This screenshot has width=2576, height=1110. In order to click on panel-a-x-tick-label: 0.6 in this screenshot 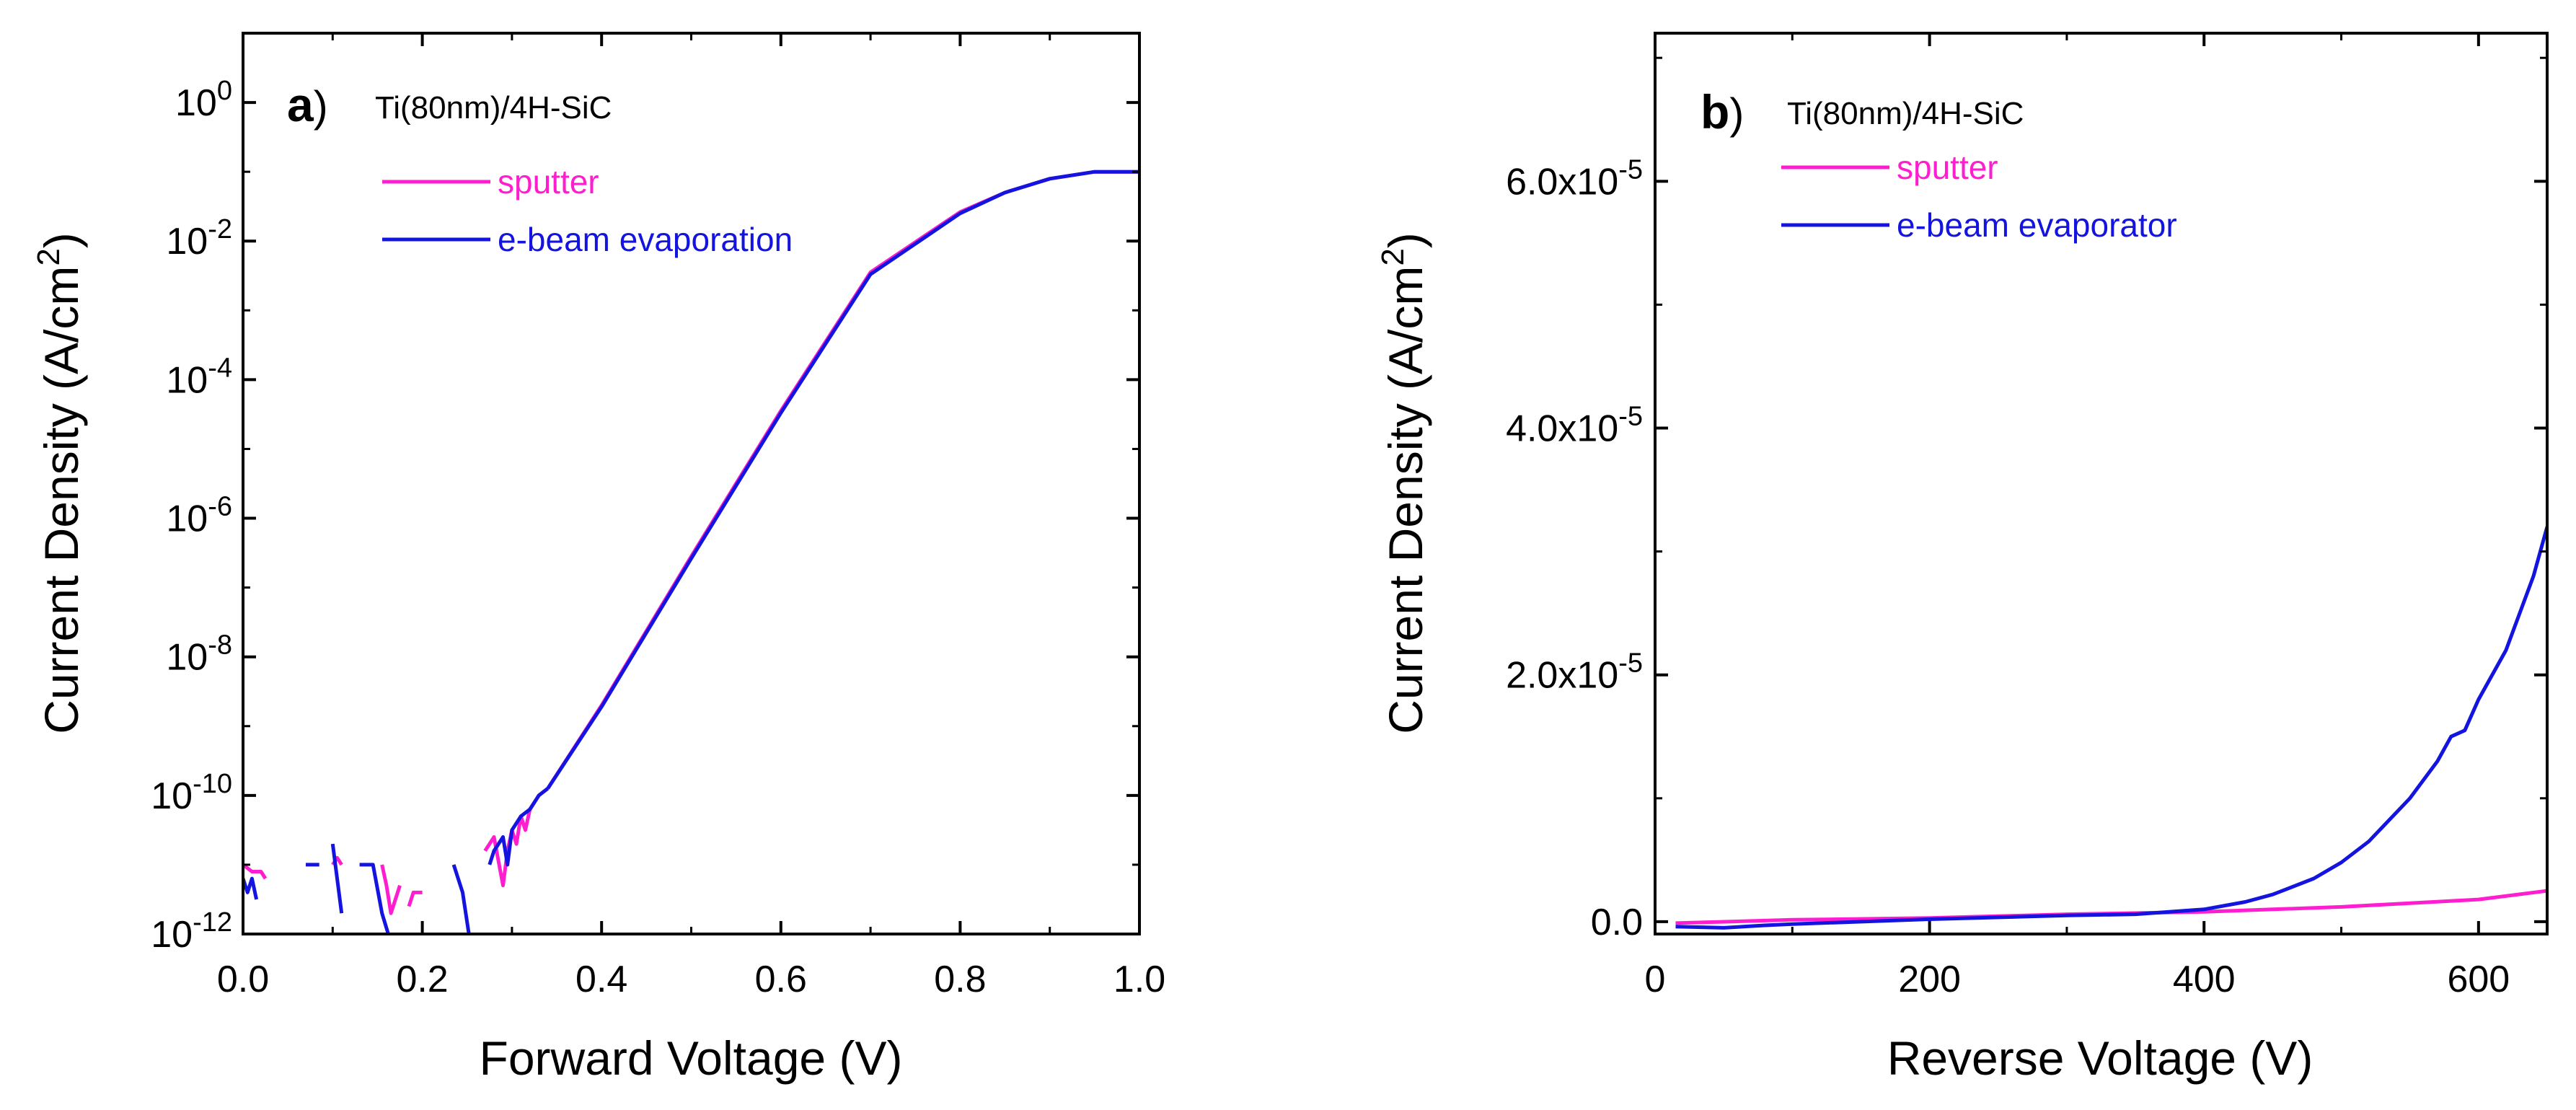, I will do `click(781, 979)`.